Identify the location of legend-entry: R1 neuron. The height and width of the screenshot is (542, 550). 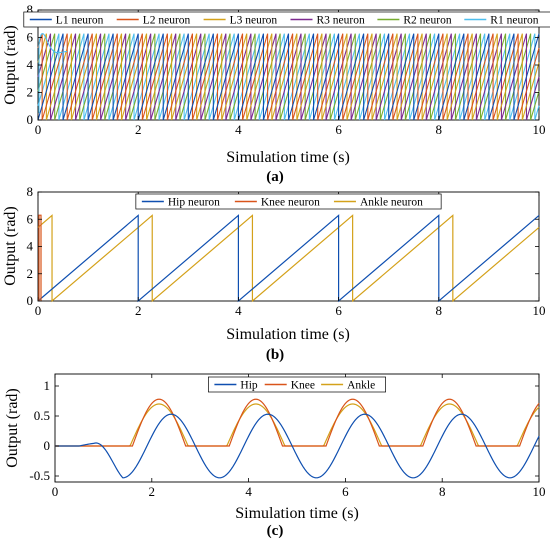
(514, 21).